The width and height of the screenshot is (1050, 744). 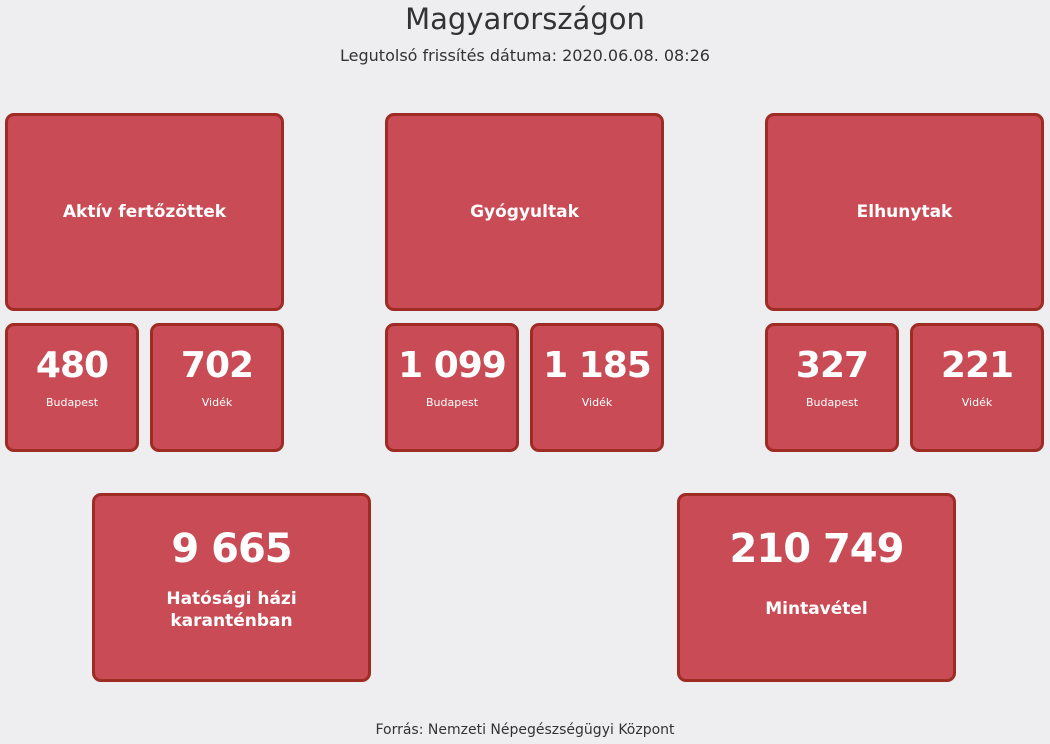 I want to click on card-quarantine: 9 665 Hatósági házi karanténban, so click(x=231, y=587).